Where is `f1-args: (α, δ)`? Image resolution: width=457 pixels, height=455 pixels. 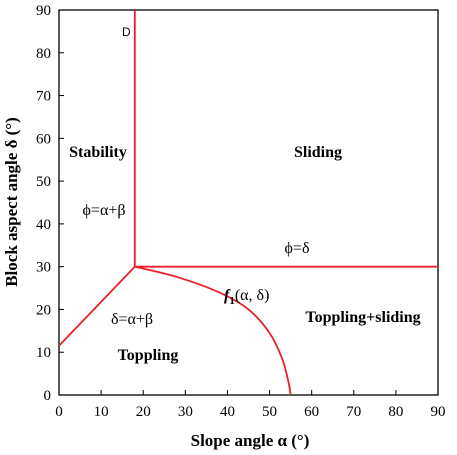 f1-args: (α, δ) is located at coordinates (252, 295).